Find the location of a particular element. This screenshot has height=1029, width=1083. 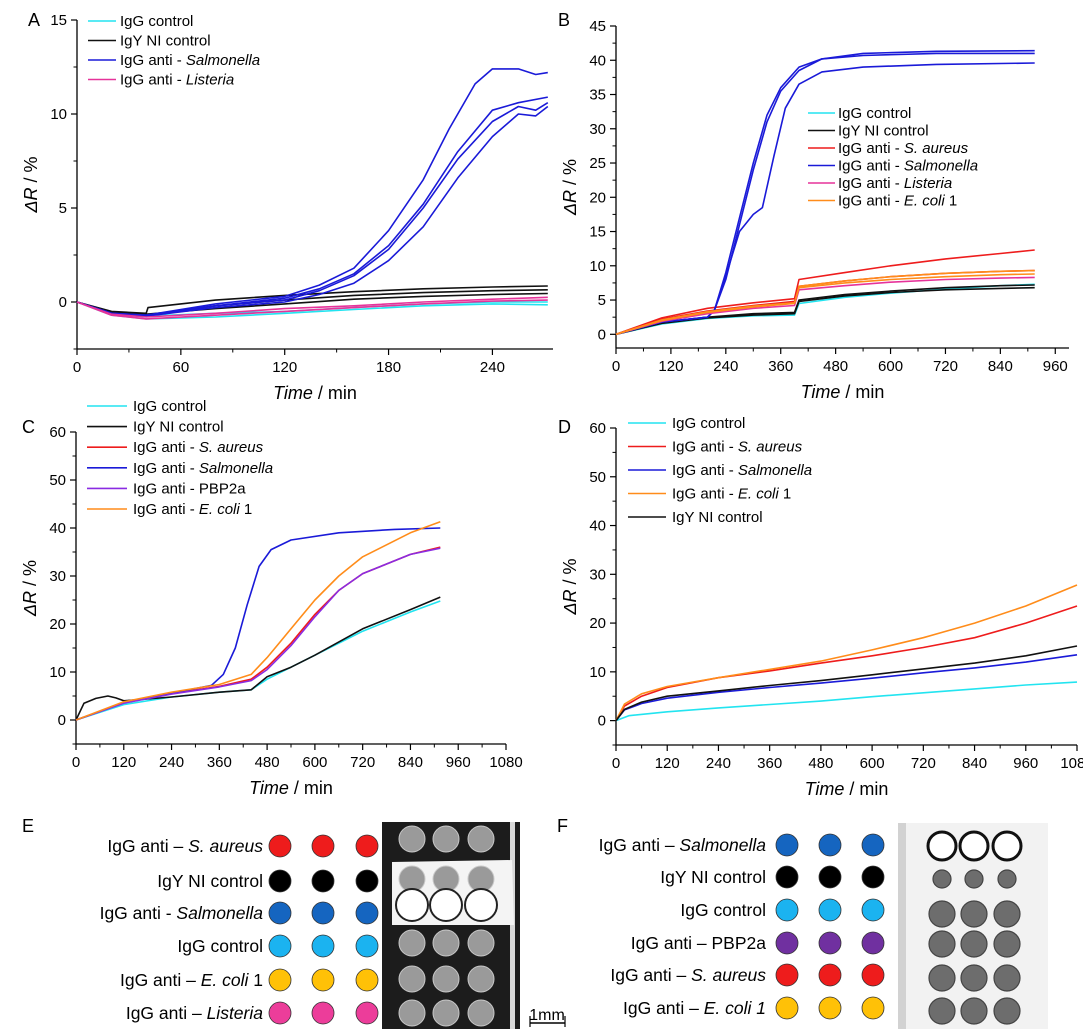

x-tick-label: 360 is located at coordinates (219, 762).